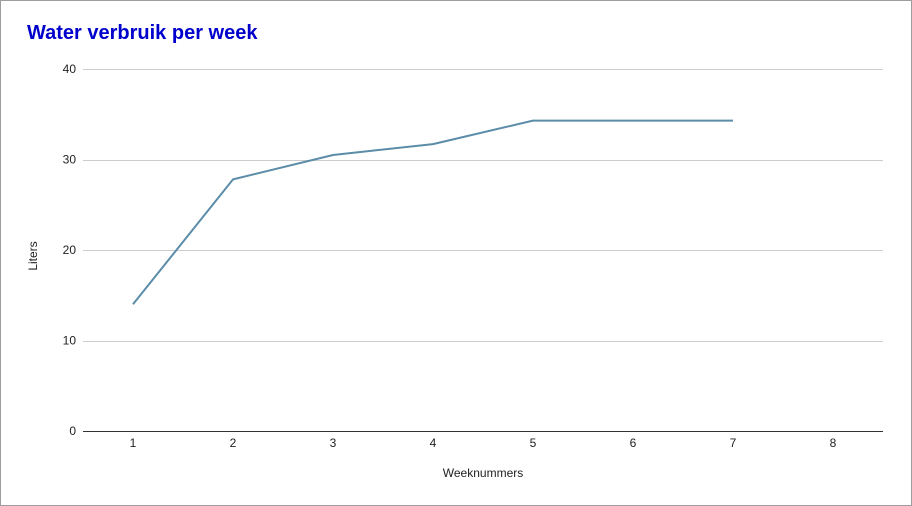  I want to click on y-axis-label: Liters, so click(33, 255).